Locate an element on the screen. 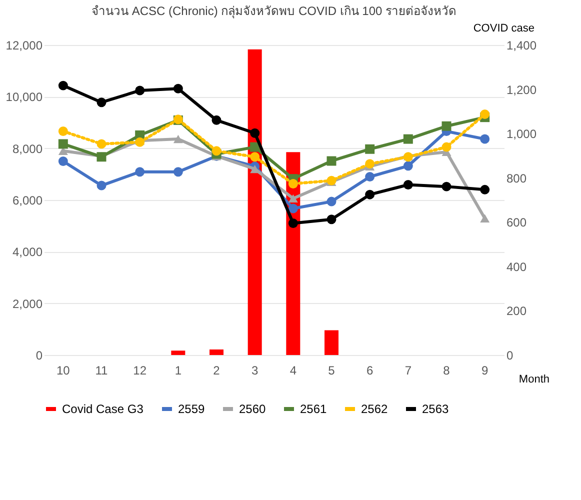  x-axis-title: Month is located at coordinates (534, 380).